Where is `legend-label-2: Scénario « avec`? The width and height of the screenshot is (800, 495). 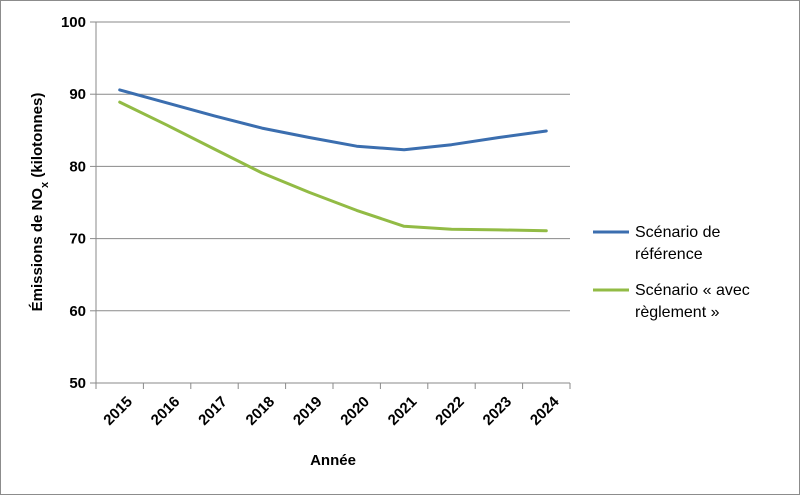
legend-label-2: Scénario « avec is located at coordinates (692, 290).